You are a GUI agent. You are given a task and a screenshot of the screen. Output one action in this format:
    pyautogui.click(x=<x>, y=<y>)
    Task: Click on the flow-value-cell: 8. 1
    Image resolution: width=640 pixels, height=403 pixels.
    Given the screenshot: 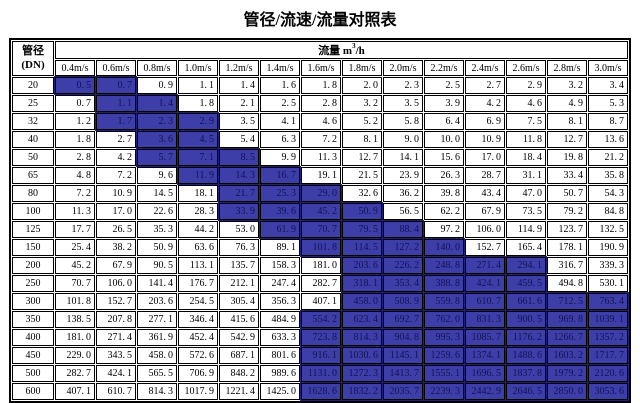 What is the action you would take?
    pyautogui.click(x=362, y=139)
    